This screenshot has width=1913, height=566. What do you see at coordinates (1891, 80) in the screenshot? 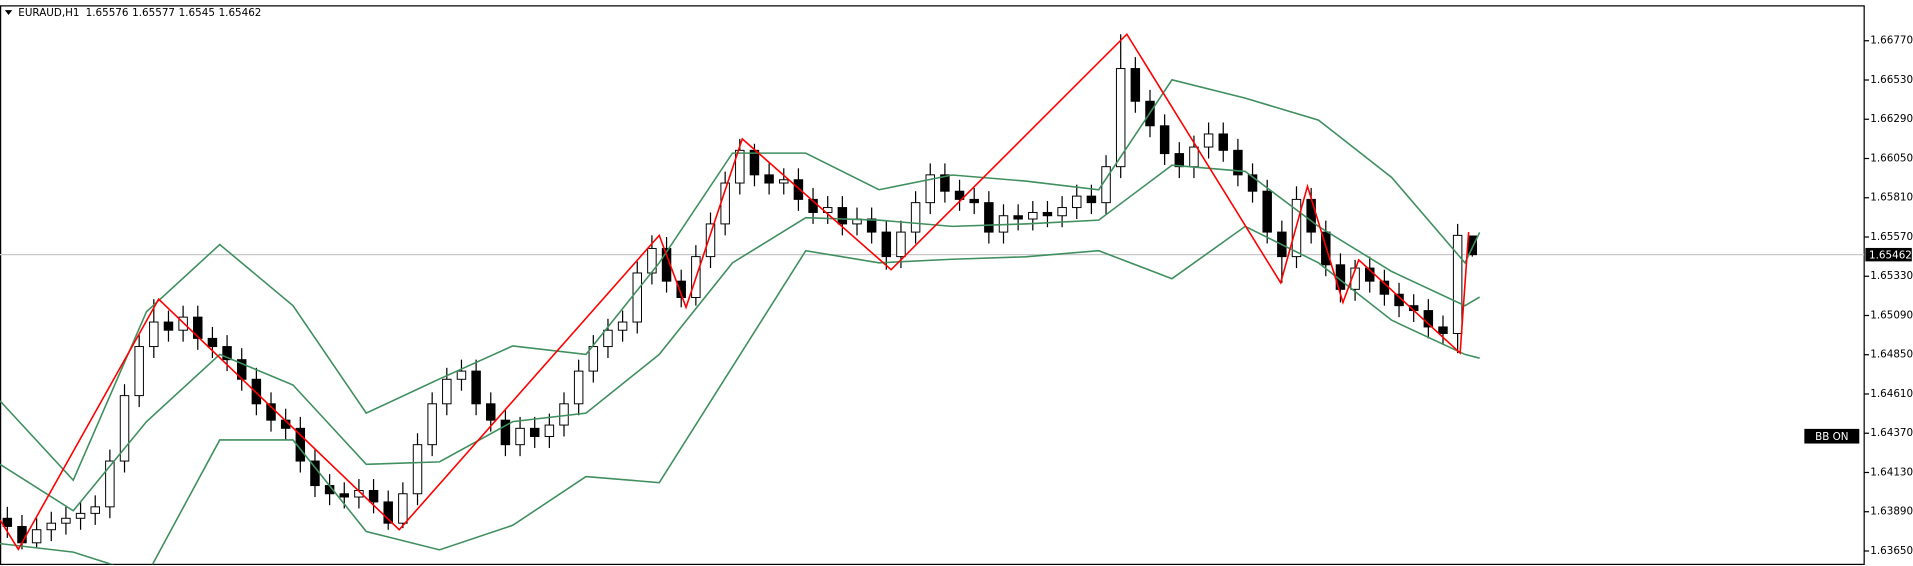
I see `y-tick-label: 1.66530` at bounding box center [1891, 80].